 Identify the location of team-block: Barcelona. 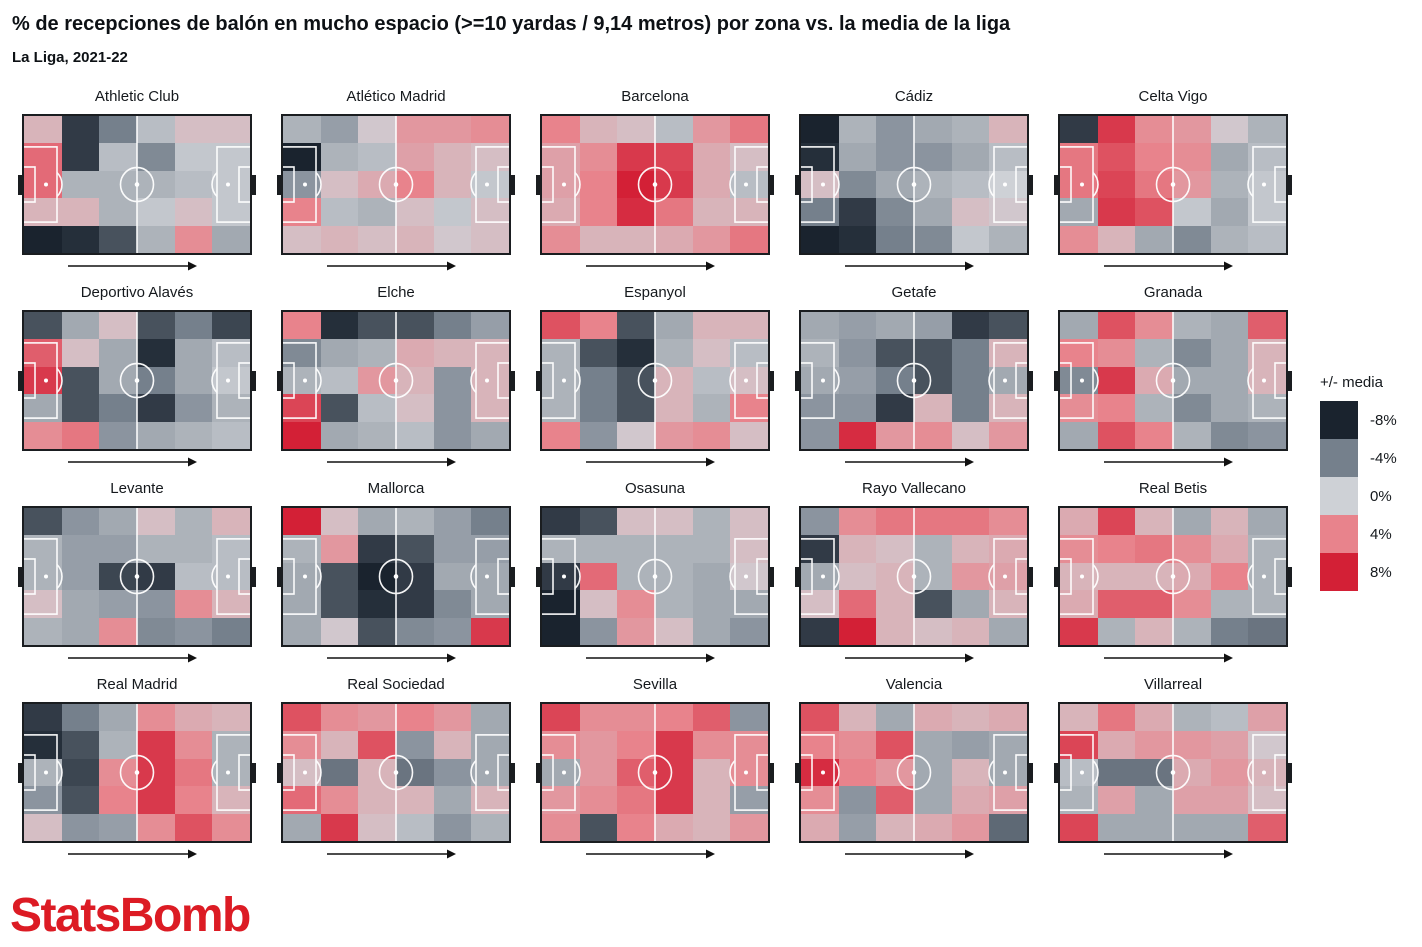
(655, 179).